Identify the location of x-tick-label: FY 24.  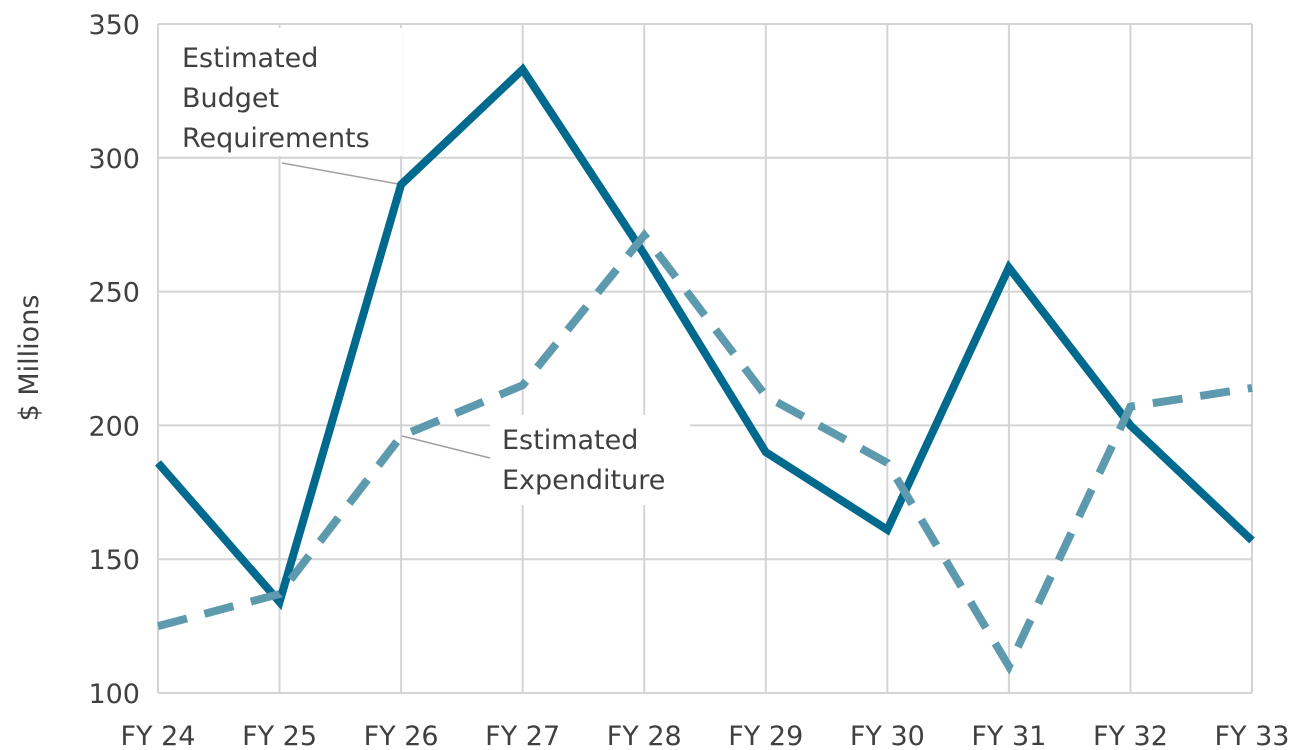
(158, 735).